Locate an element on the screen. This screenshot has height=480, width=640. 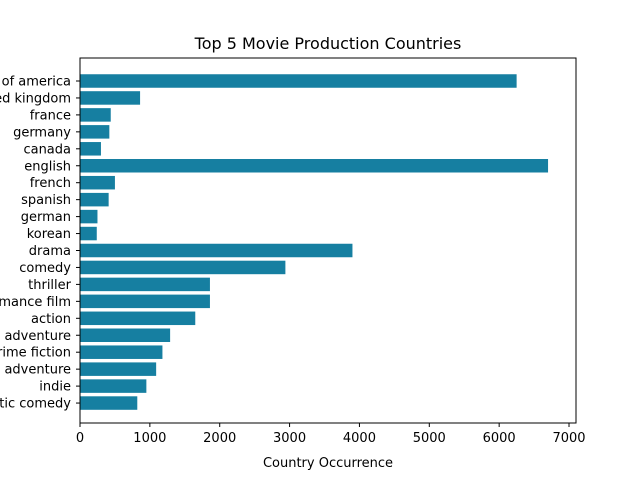
y-tick-label: romantic comedy is located at coordinates (35, 404).